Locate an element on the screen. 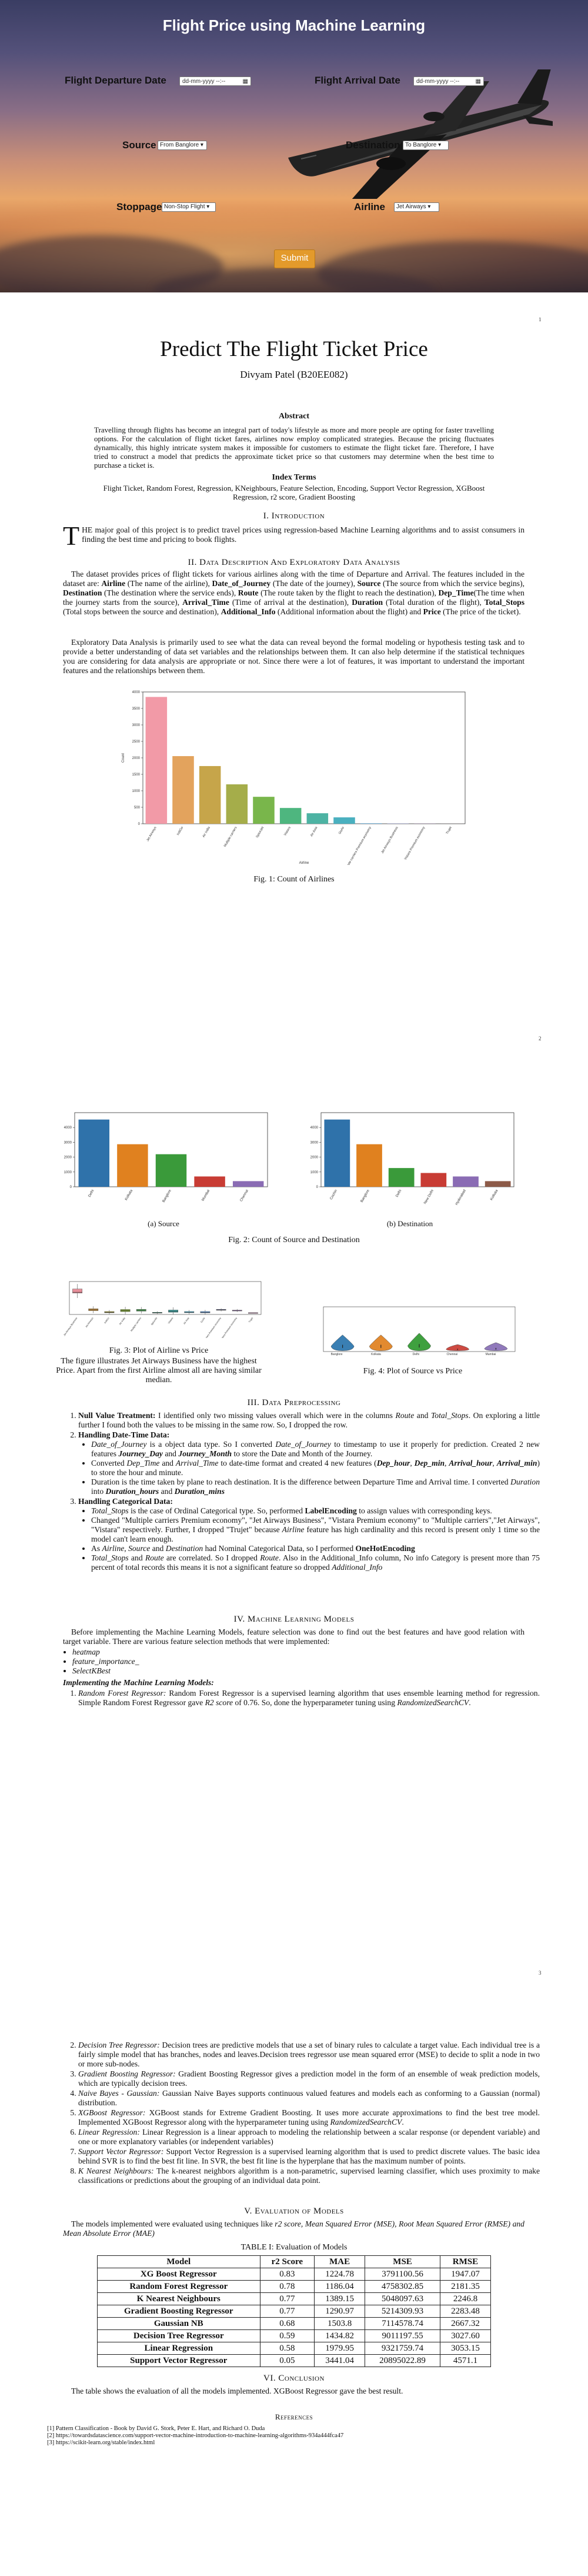 This screenshot has width=588, height=2576. x-tick-label: Hyderabad is located at coordinates (461, 1197).